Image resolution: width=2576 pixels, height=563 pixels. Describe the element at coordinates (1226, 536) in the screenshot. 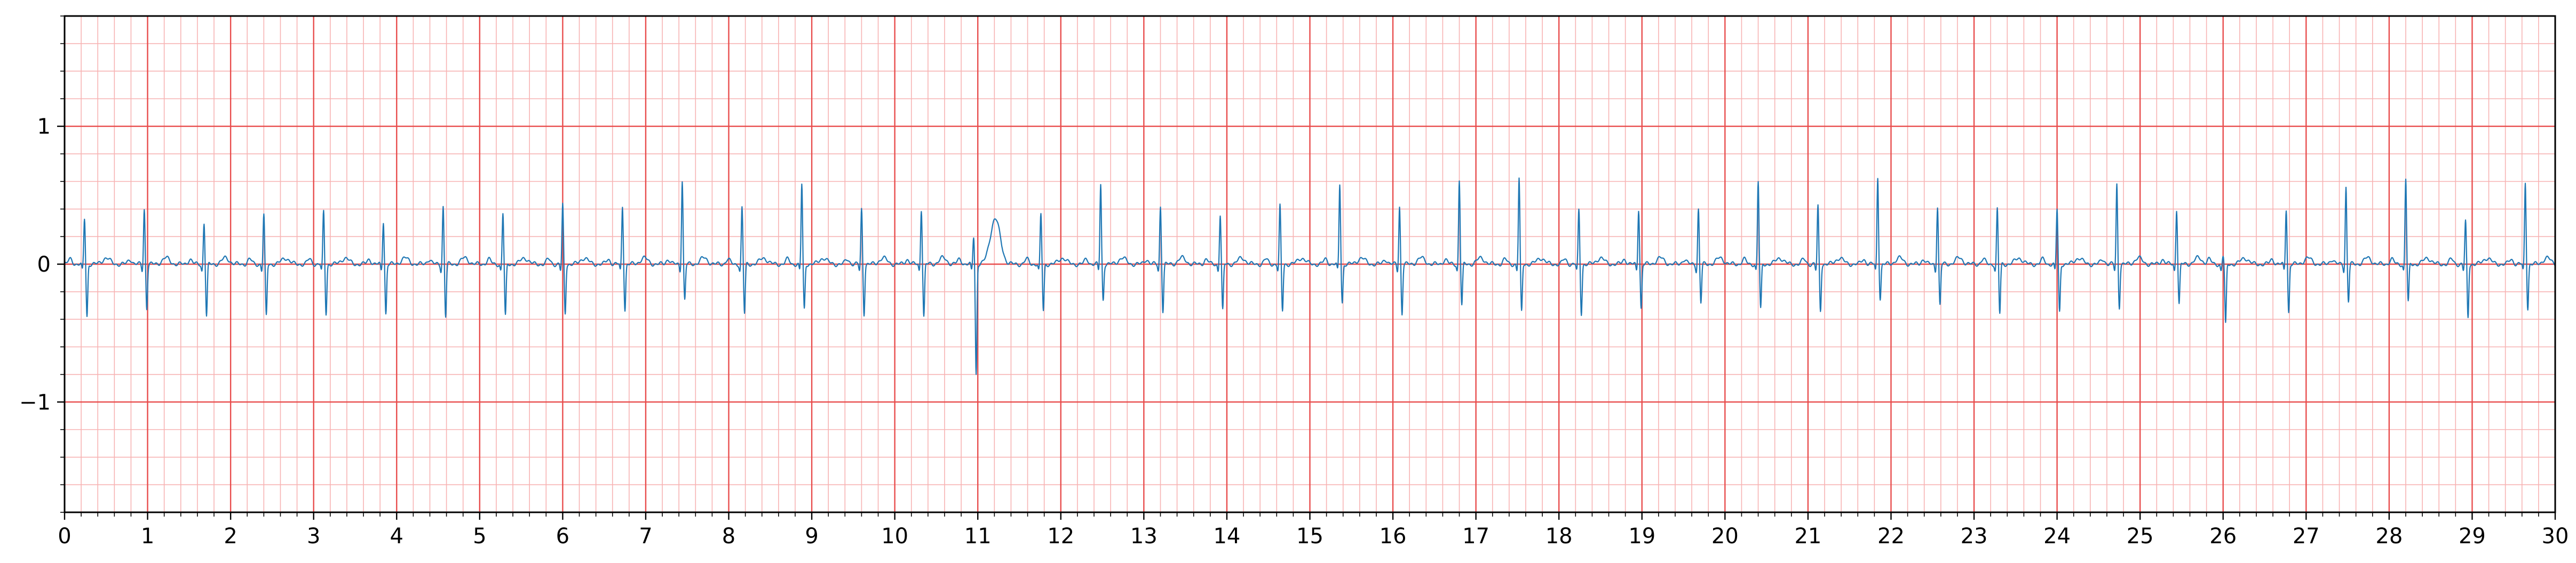

I see `x-tick-label: 14` at that location.